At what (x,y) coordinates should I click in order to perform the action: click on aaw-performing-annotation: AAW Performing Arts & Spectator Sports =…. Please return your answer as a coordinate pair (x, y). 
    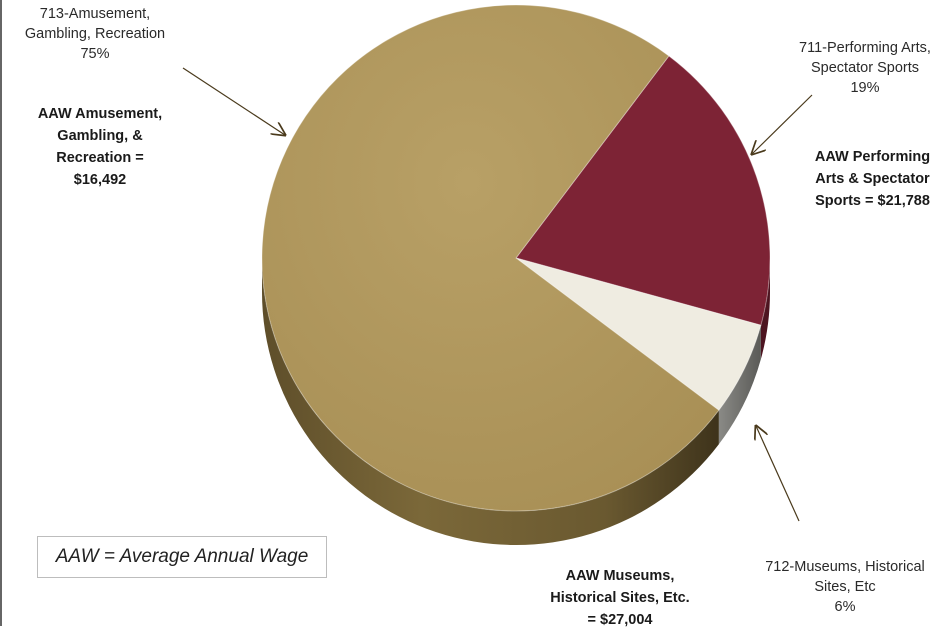
    Looking at the image, I should click on (872, 179).